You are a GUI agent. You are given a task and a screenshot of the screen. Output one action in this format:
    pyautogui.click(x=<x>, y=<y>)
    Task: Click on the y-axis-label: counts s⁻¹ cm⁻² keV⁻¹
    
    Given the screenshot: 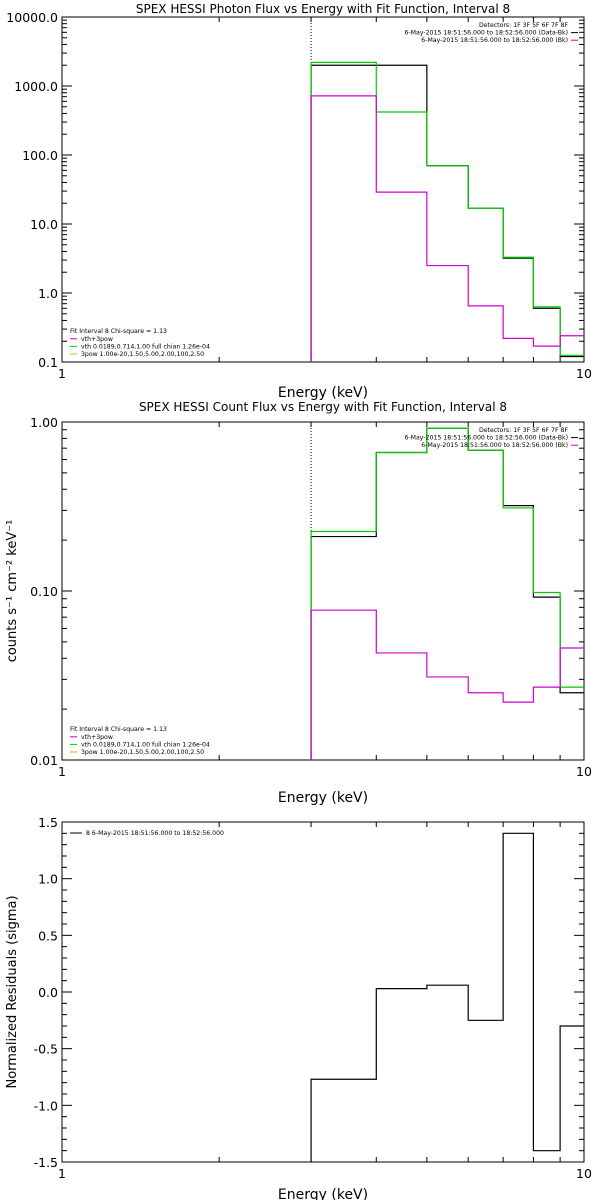 What is the action you would take?
    pyautogui.click(x=12, y=591)
    